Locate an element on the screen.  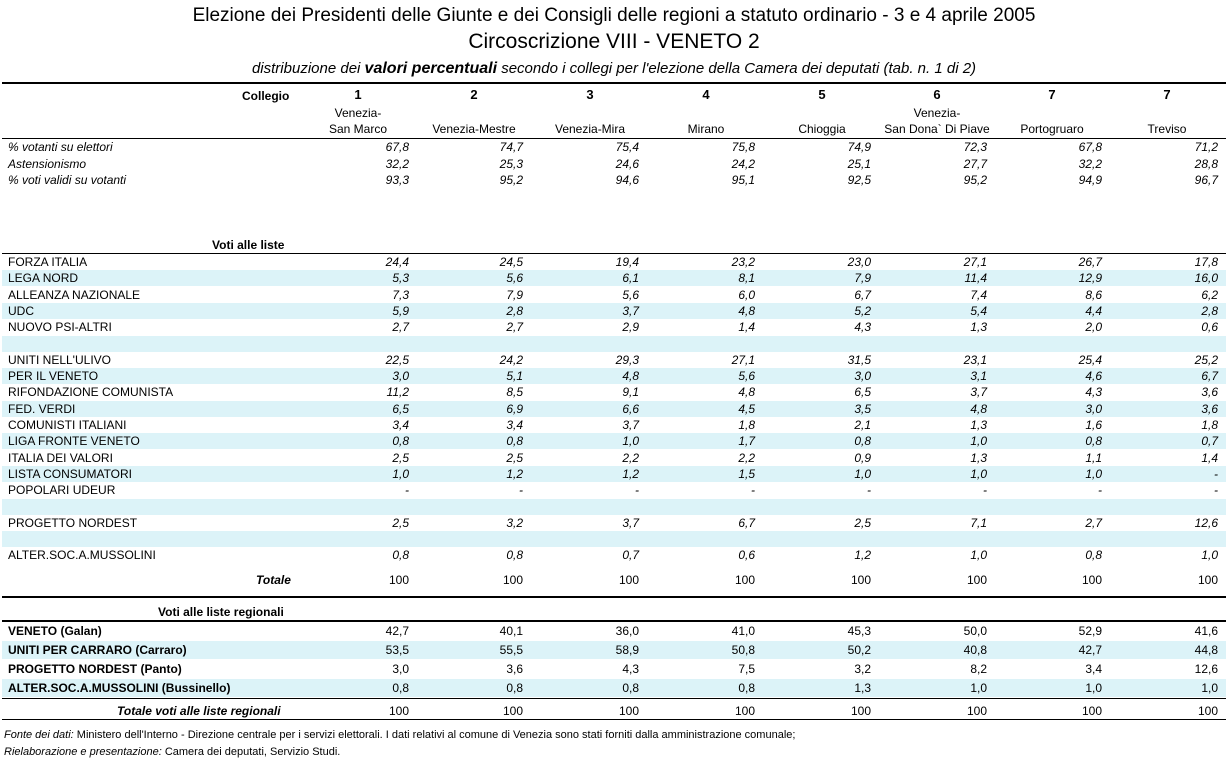
regional-list-label: PROGETTO NORDEST (Panto) is located at coordinates (95, 669).